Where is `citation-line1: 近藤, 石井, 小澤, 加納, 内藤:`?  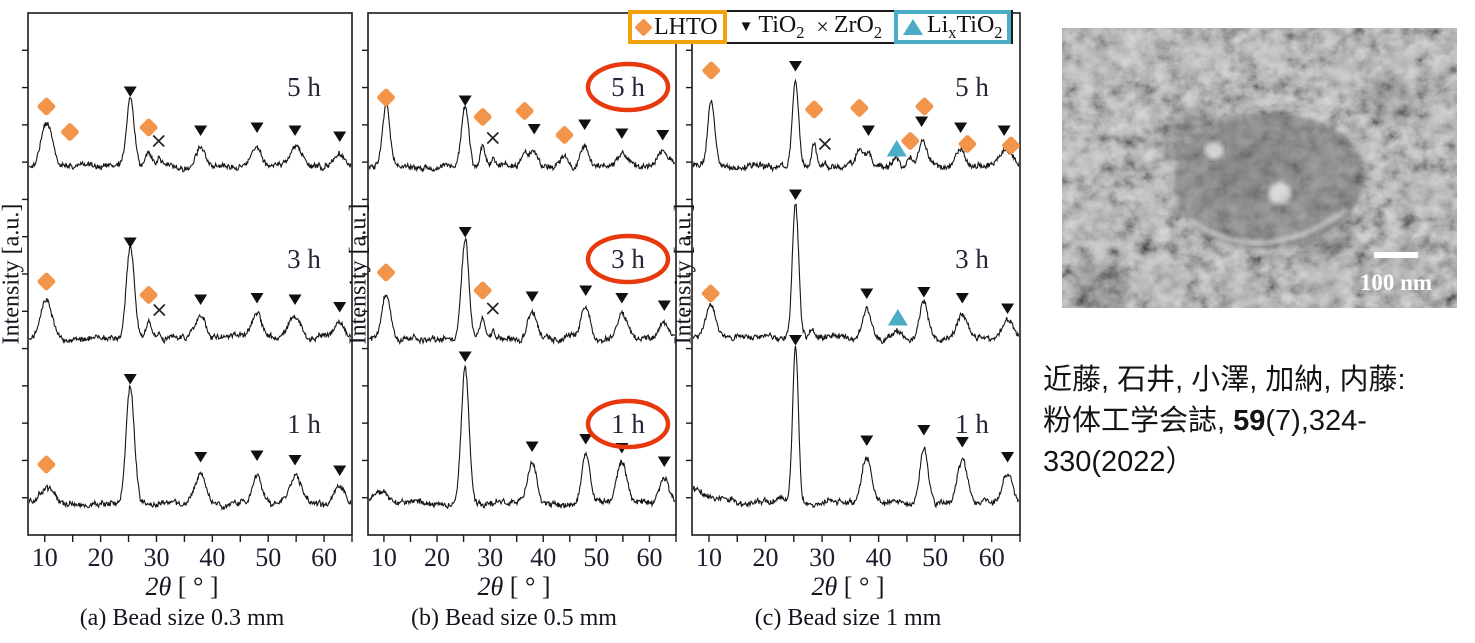 citation-line1: 近藤, 石井, 小澤, 加納, 内藤: is located at coordinates (1224, 380).